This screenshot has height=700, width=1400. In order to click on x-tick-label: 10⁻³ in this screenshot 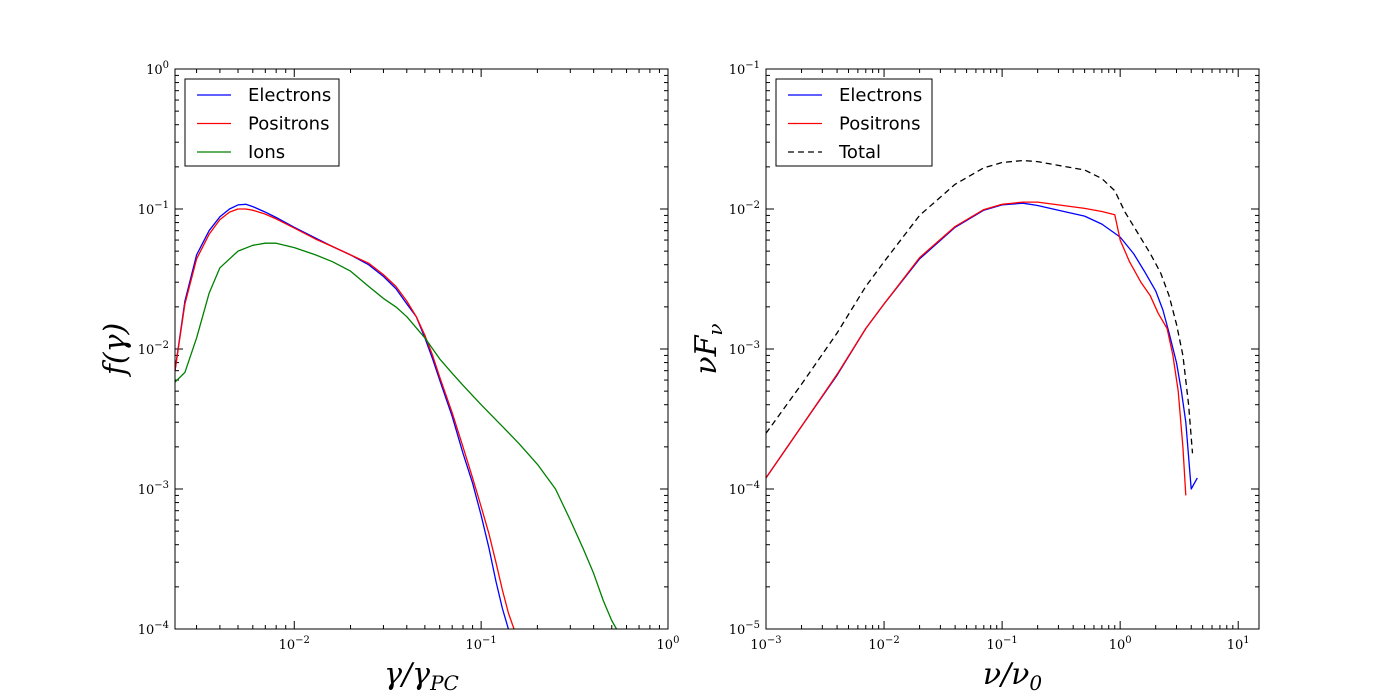, I will do `click(765, 644)`.